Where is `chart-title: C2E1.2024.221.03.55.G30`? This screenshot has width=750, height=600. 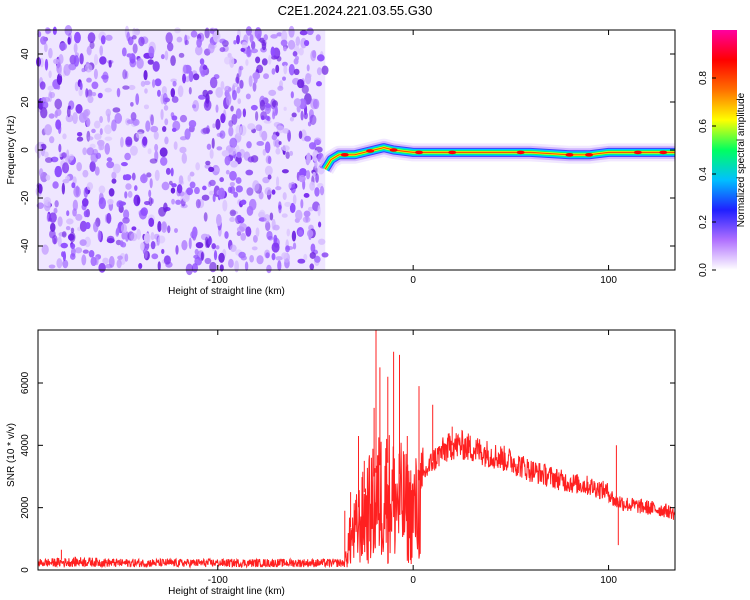 chart-title: C2E1.2024.221.03.55.G30 is located at coordinates (355, 10).